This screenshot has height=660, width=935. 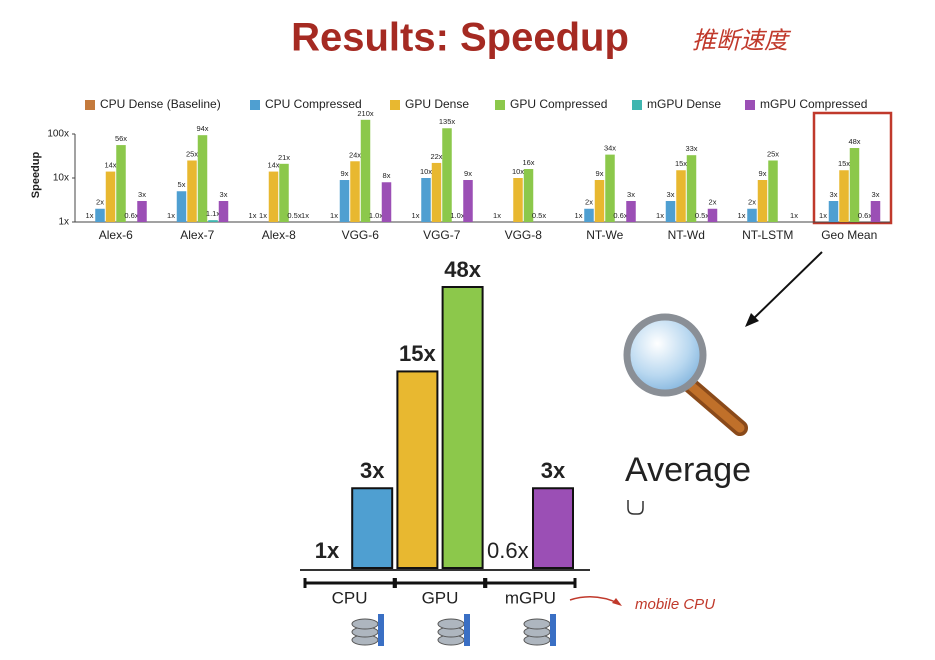 I want to click on legend-label: mGPU Compressed, so click(x=813, y=104).